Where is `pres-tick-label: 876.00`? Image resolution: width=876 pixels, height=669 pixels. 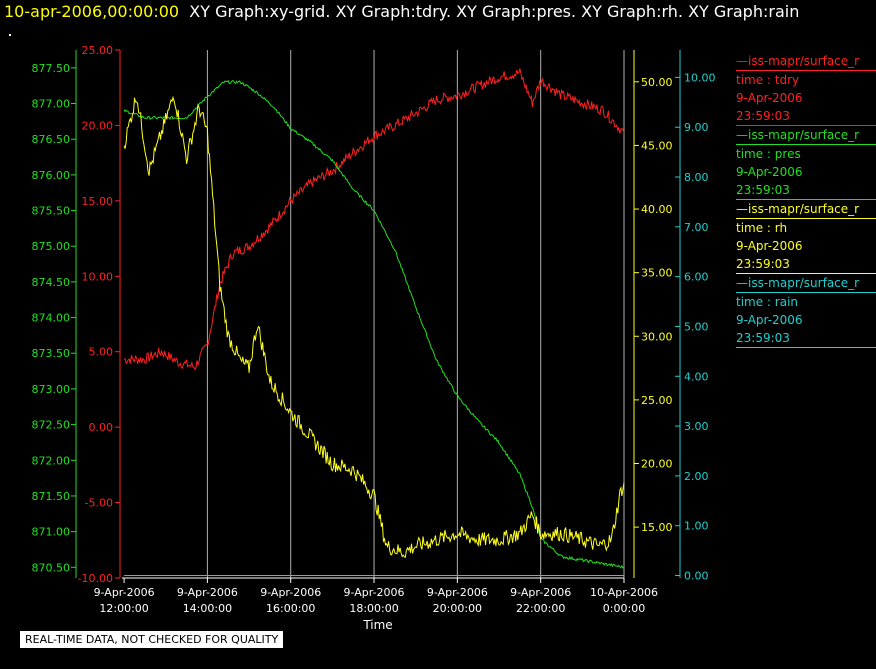 pres-tick-label: 876.00 is located at coordinates (51, 175).